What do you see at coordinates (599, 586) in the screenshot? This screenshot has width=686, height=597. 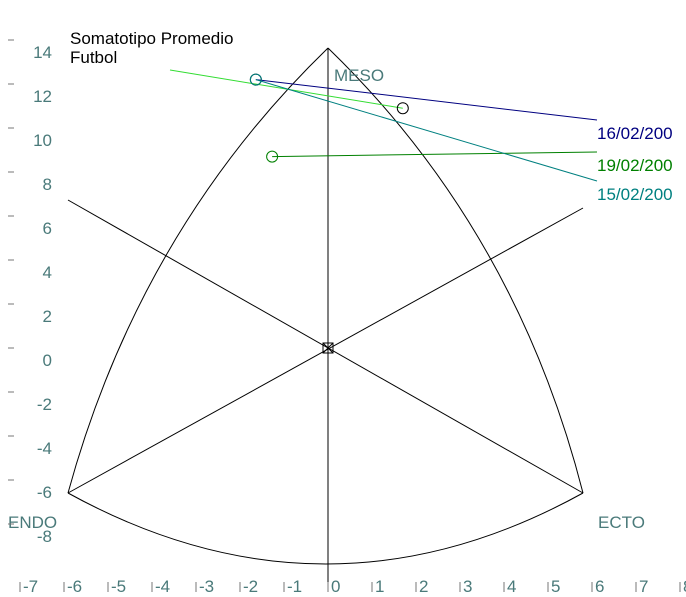 I see `x-tick-label: 6` at bounding box center [599, 586].